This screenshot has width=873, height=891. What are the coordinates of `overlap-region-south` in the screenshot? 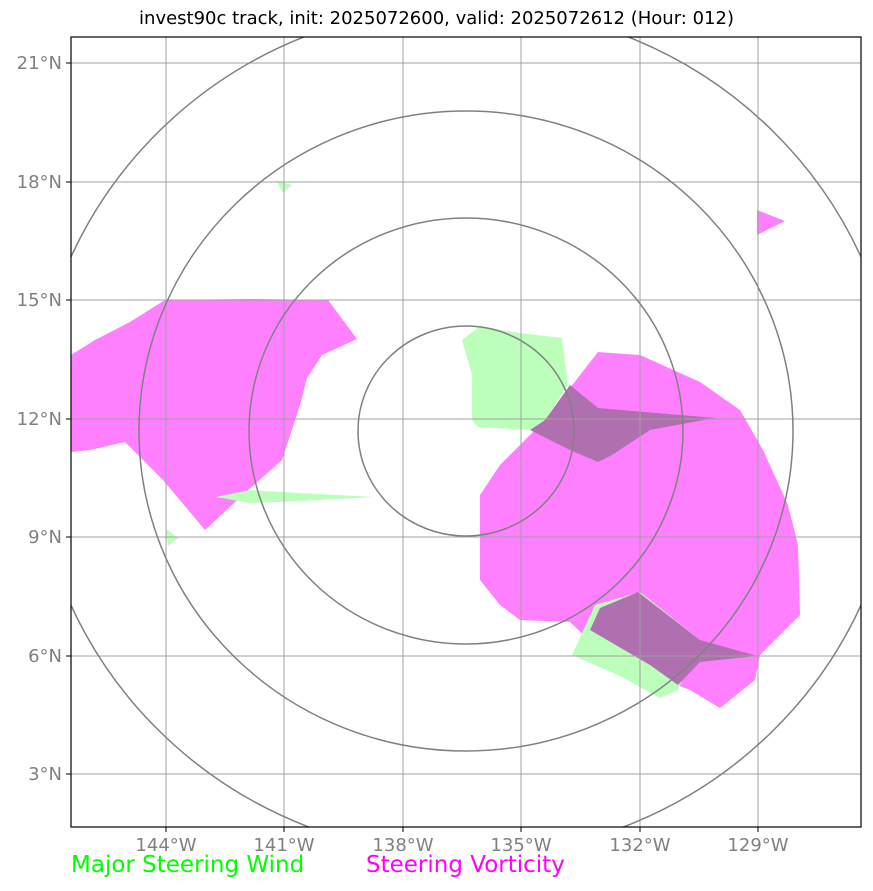 It's located at (673, 638).